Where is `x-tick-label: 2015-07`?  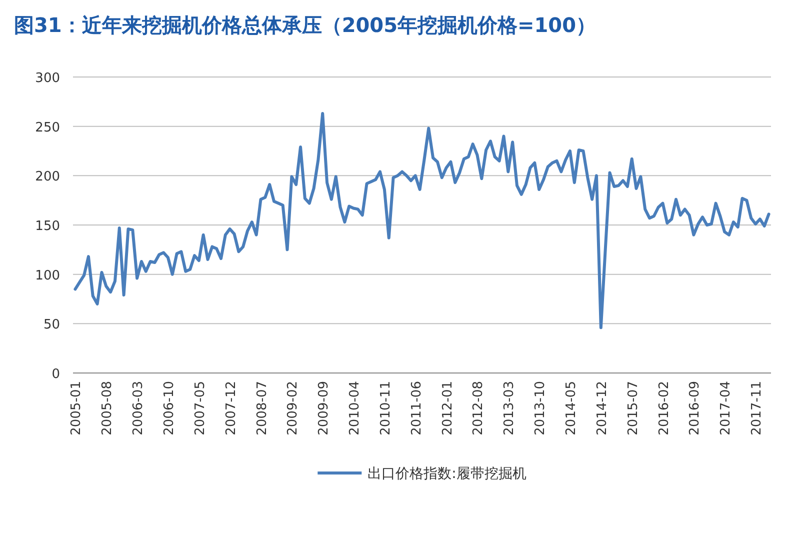
x-tick-label: 2015-07 is located at coordinates (633, 408).